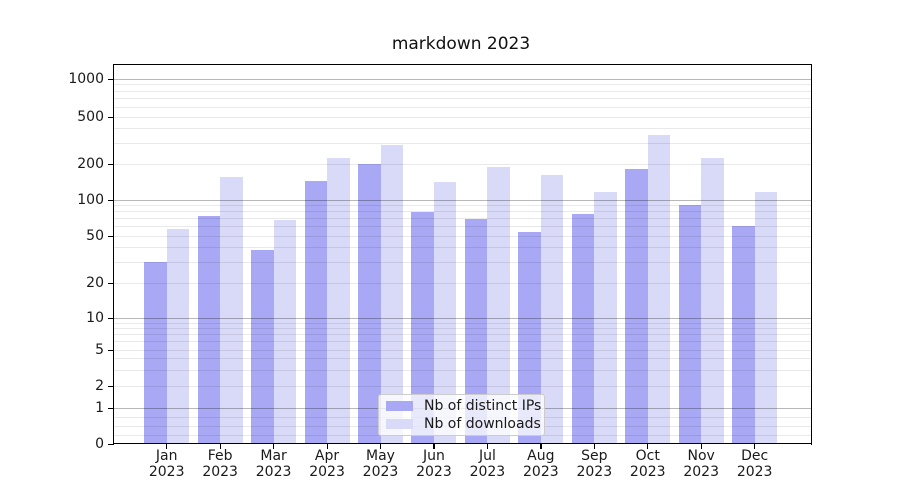 This screenshot has width=900, height=500. I want to click on x-tick-label-jul: Jul 2023, so click(487, 464).